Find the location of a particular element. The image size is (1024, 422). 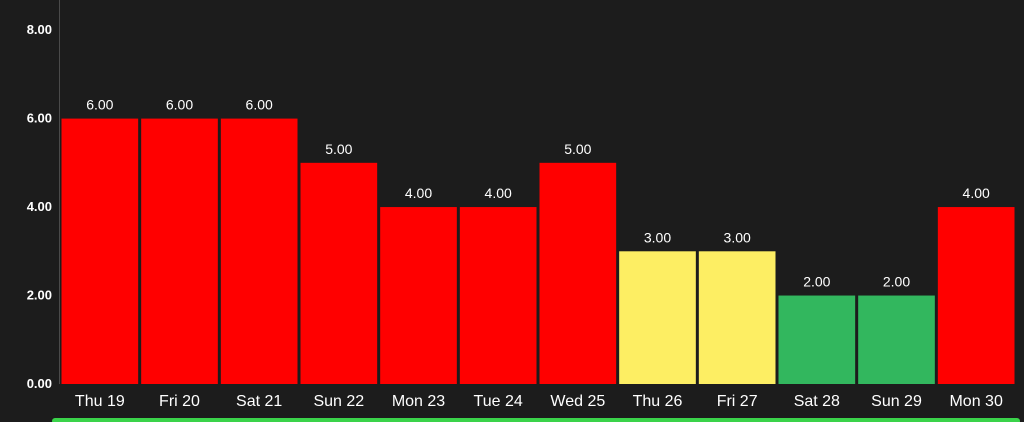

x-tick-label: Sun 22 is located at coordinates (338, 401).